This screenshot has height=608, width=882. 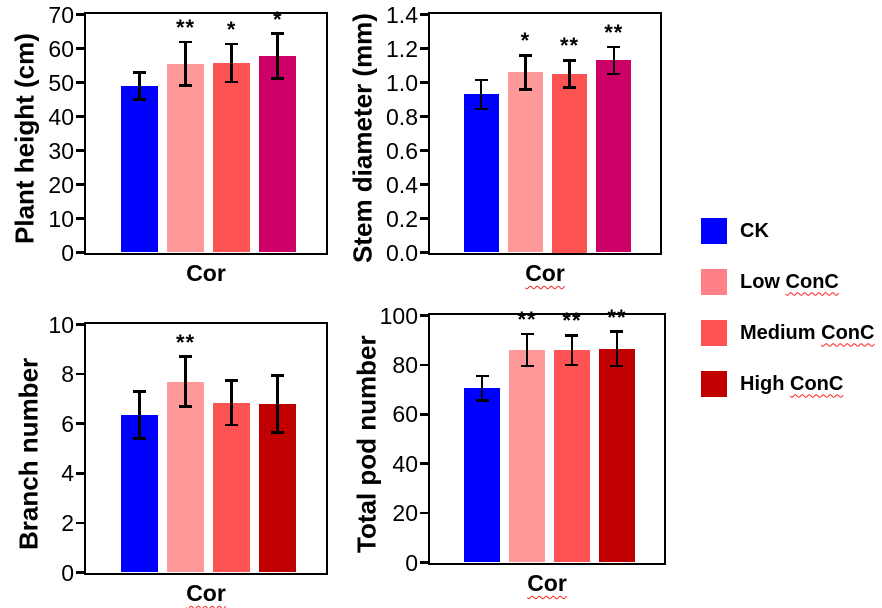 I want to click on legend-item-medium-conc: Medium ConC, so click(x=787, y=333).